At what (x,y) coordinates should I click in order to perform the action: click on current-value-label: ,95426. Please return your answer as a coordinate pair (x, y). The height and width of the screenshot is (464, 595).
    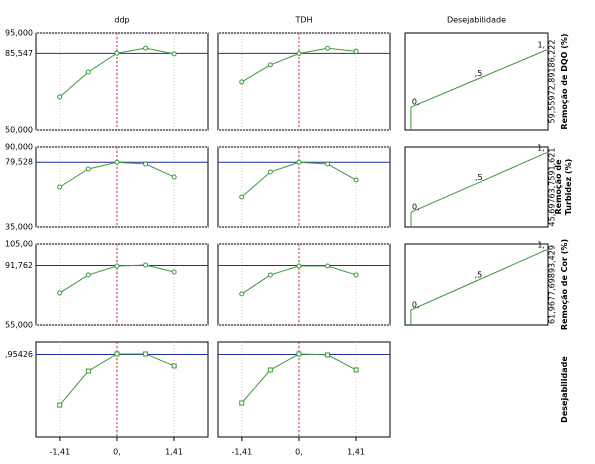
    Looking at the image, I should click on (19, 354).